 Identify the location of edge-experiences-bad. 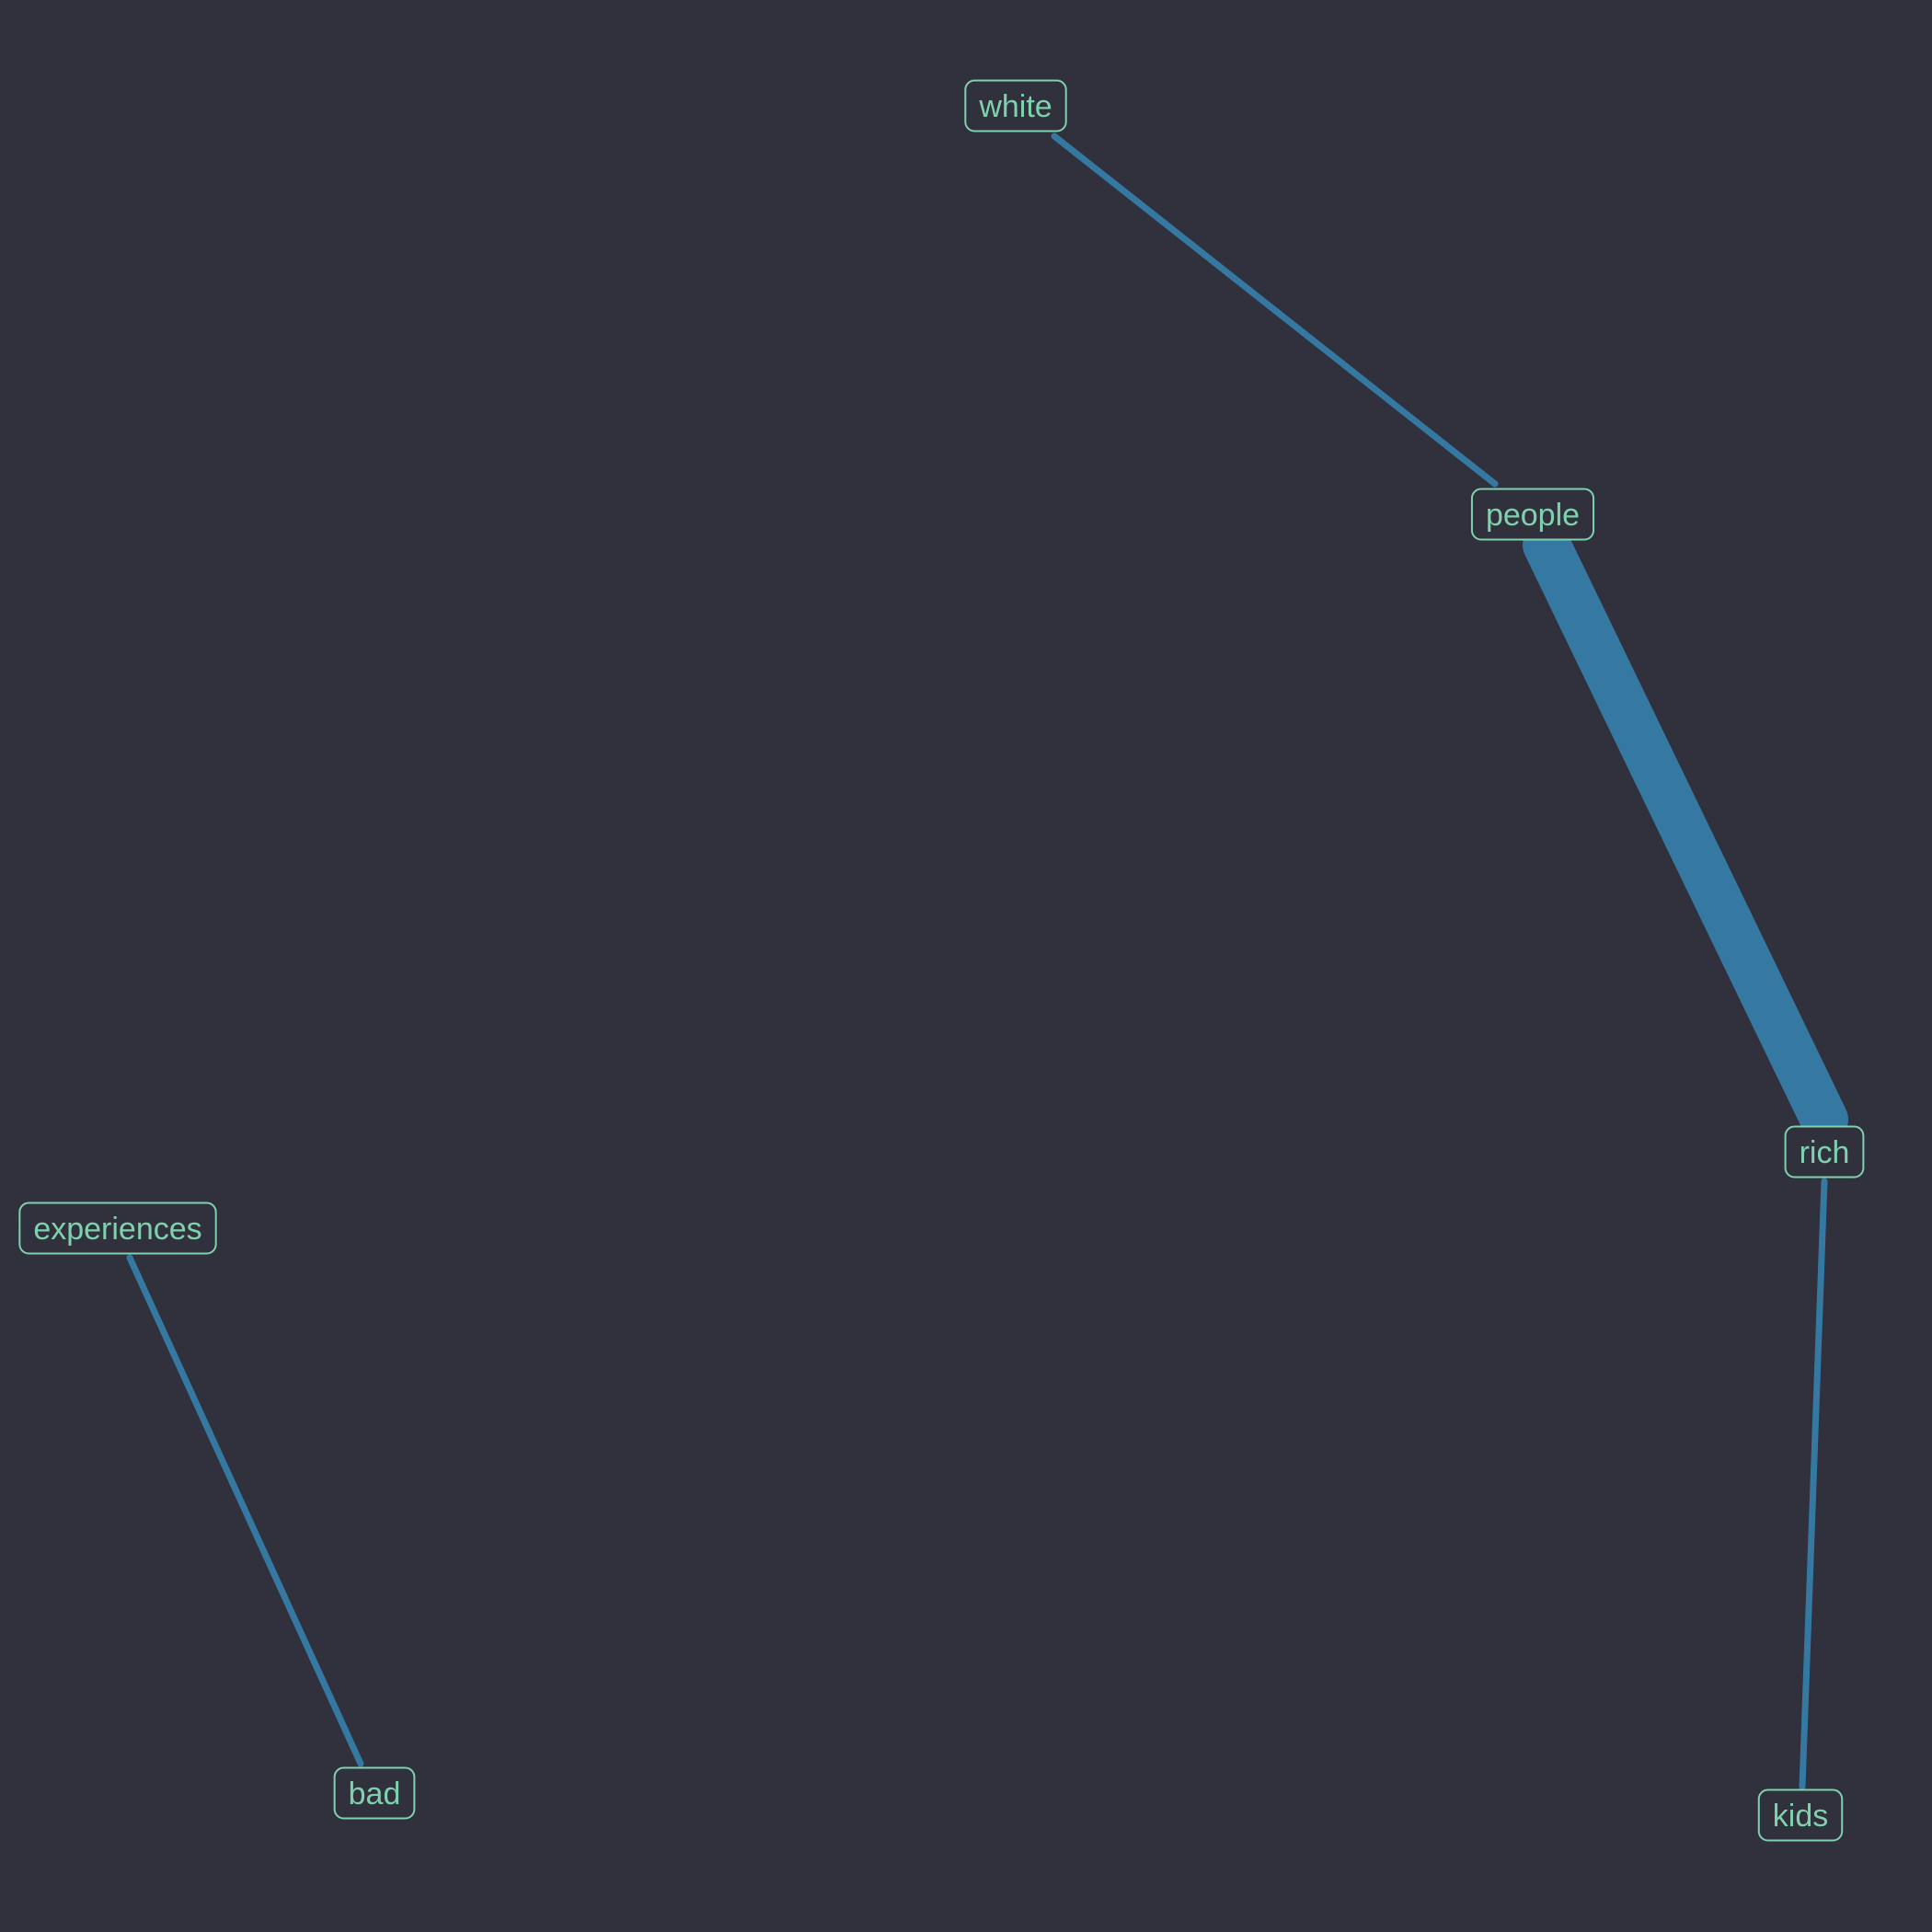
(245, 1510).